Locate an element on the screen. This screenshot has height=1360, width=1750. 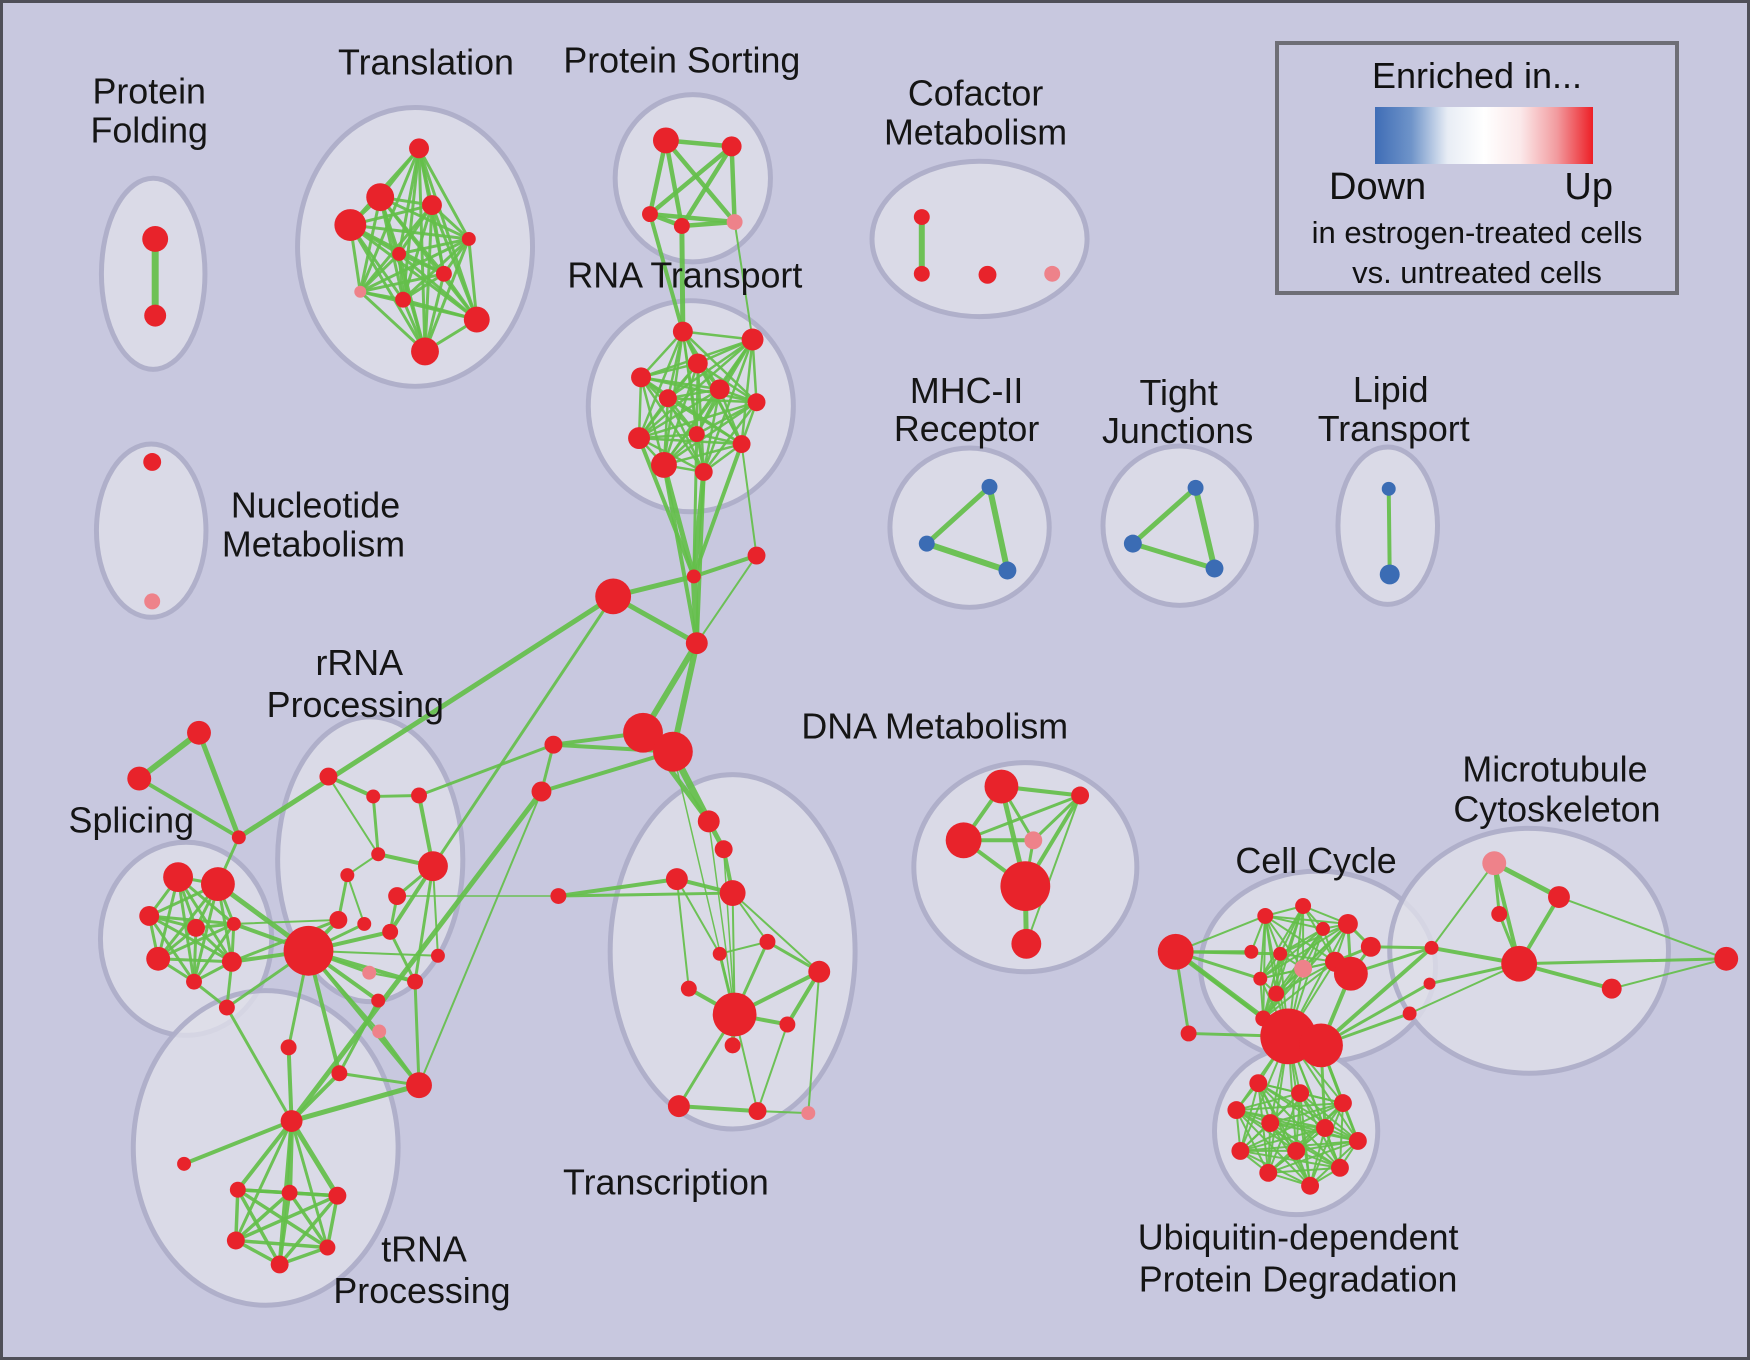
cluster-label-rna-transport: RNA Transport is located at coordinates (684, 276).